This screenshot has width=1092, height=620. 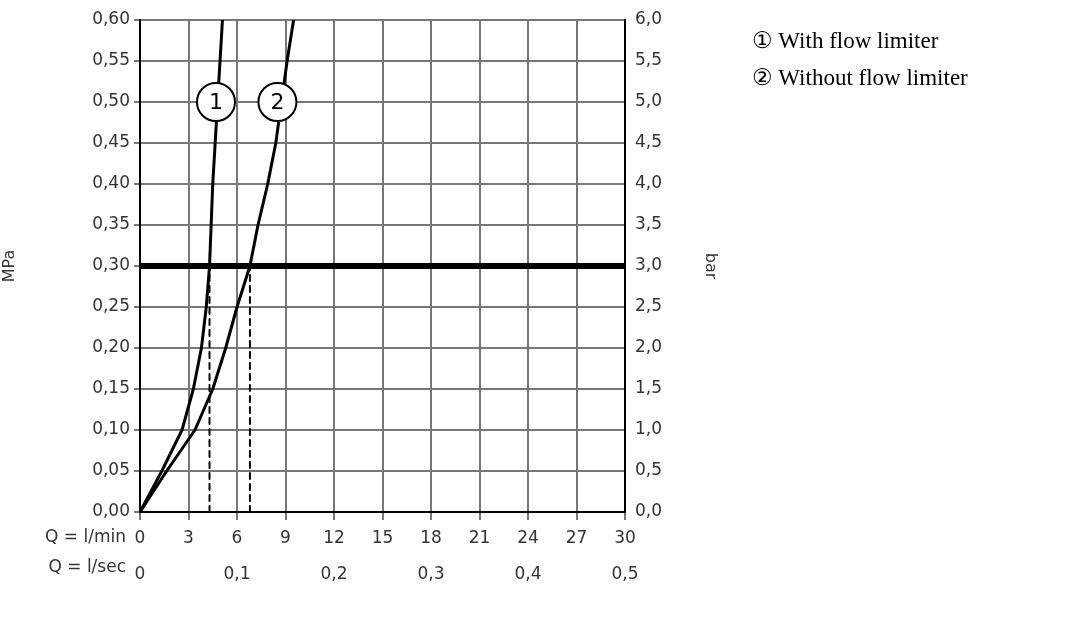 What do you see at coordinates (9, 266) in the screenshot?
I see `y-axis-title: MPa` at bounding box center [9, 266].